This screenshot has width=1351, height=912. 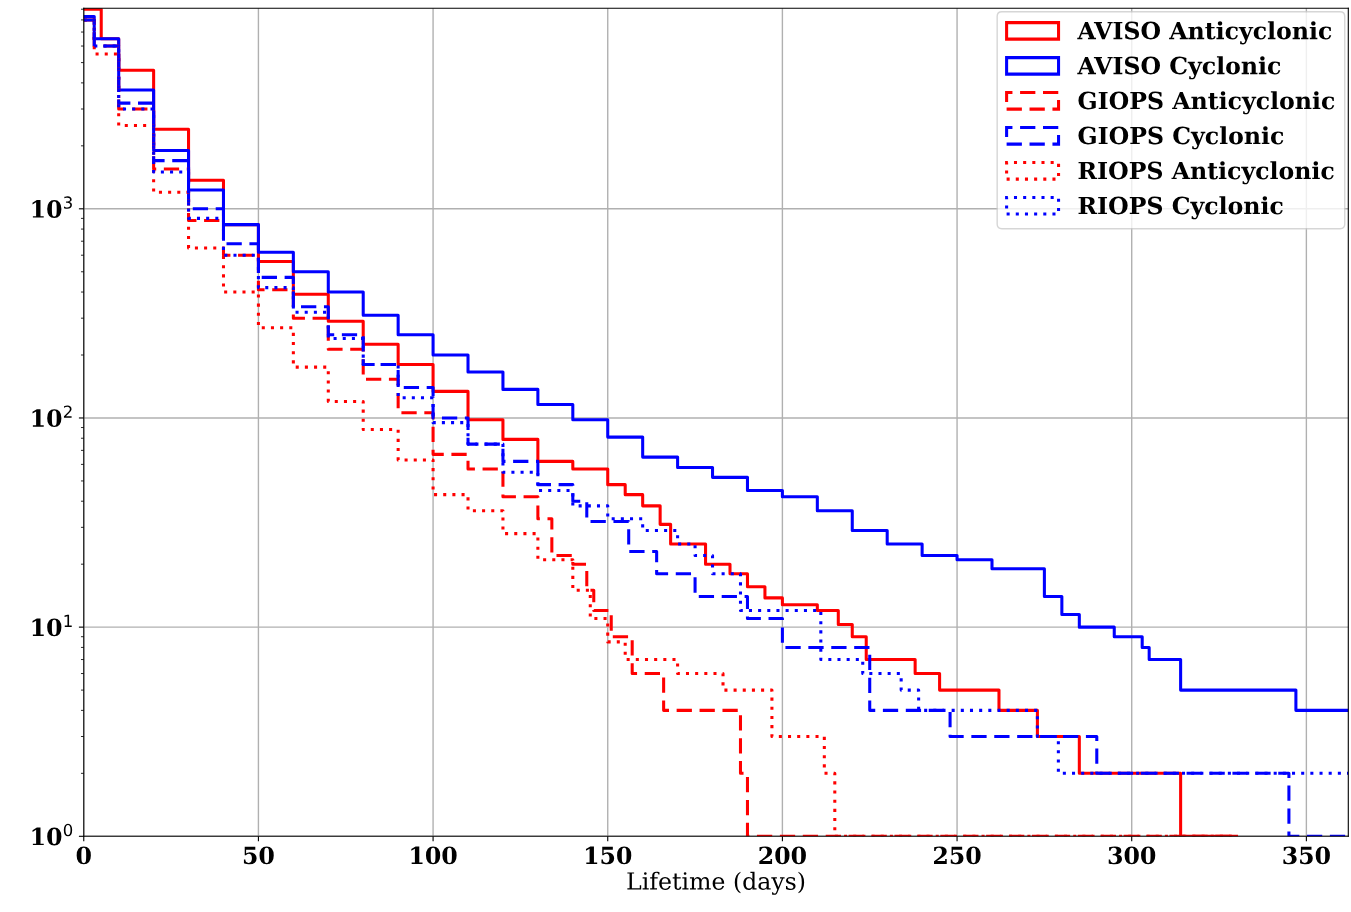 I want to click on y-tick-label: 10$^{3}$, so click(x=52, y=207).